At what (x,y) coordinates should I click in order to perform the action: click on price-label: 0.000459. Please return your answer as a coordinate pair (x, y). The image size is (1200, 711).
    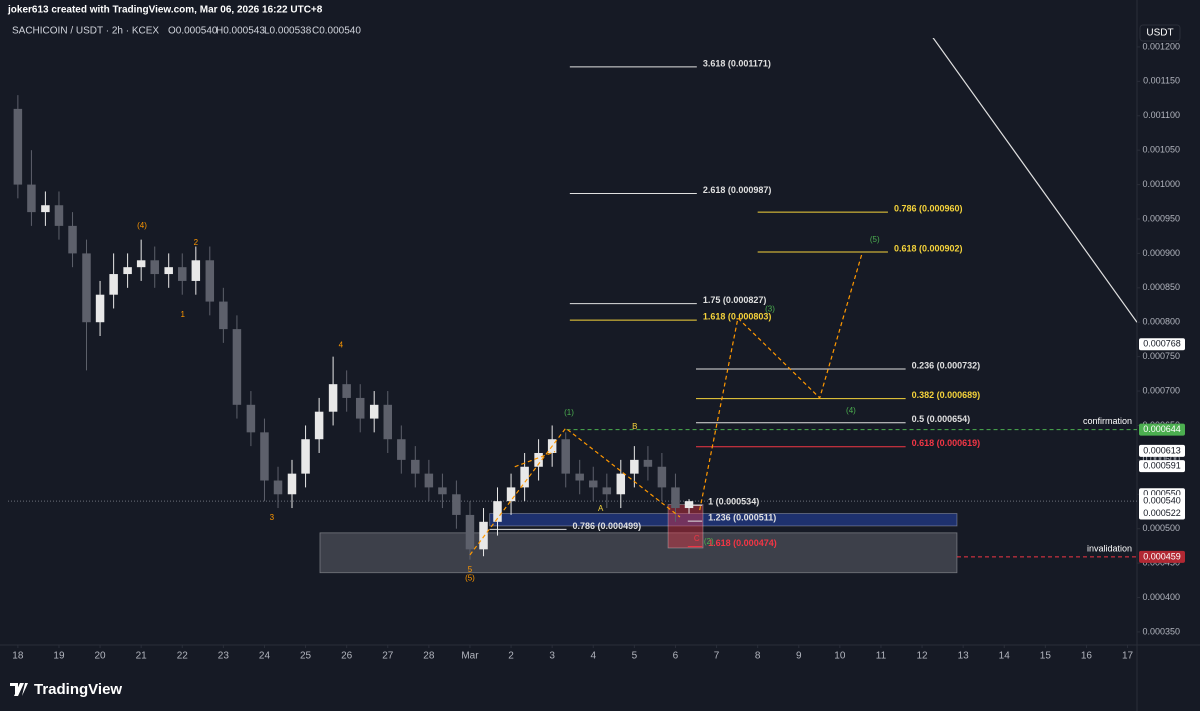
    Looking at the image, I should click on (1162, 556).